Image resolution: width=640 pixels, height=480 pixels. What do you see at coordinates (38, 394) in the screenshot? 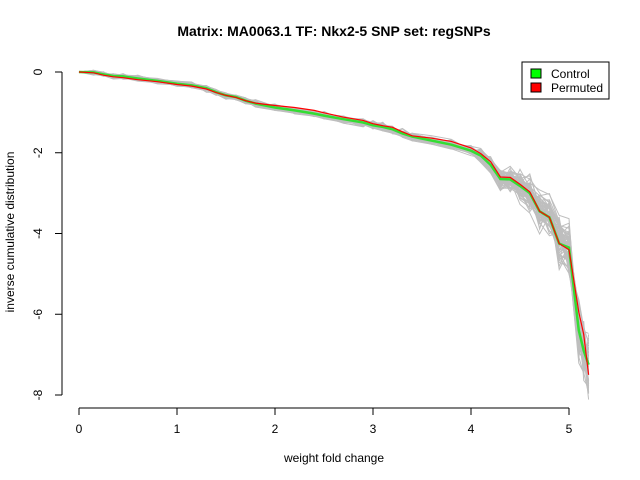
I see `y-tick-label: -8` at bounding box center [38, 394].